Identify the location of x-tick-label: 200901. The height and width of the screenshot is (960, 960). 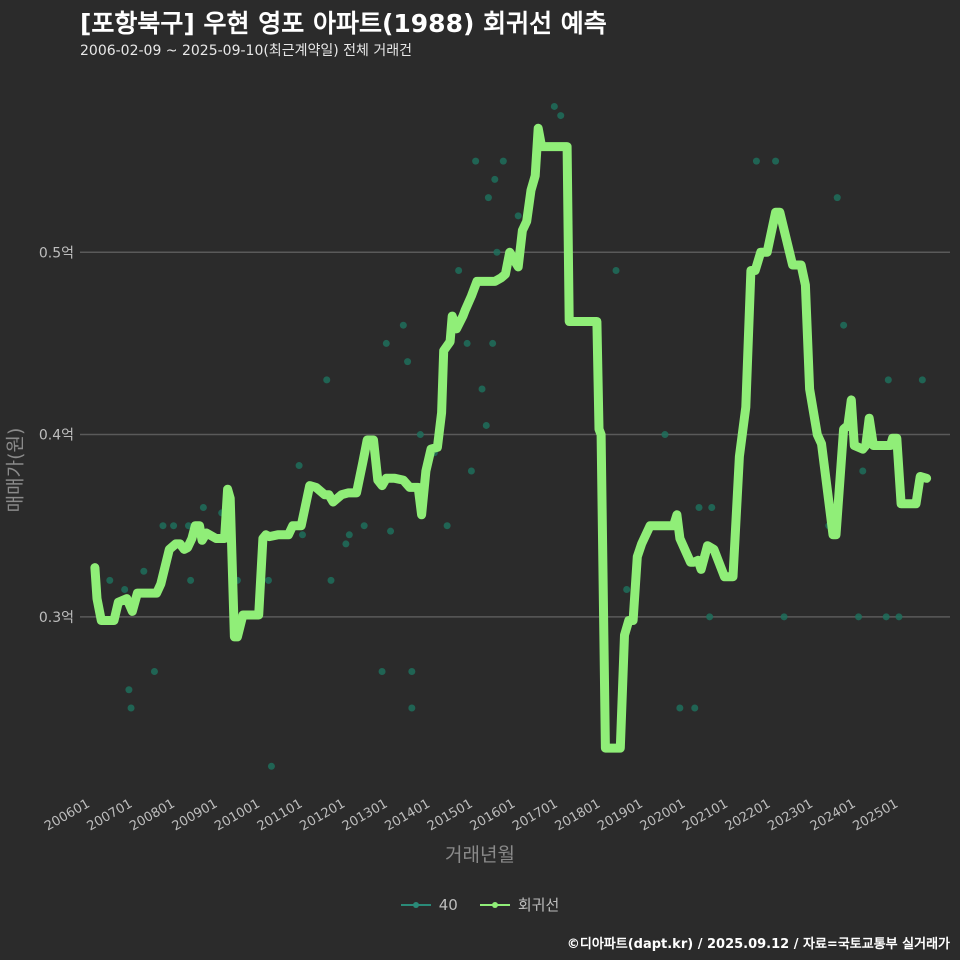
(195, 815).